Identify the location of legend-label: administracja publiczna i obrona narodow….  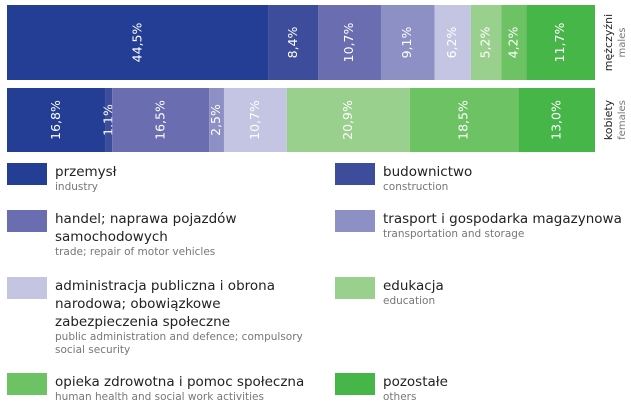
(165, 304).